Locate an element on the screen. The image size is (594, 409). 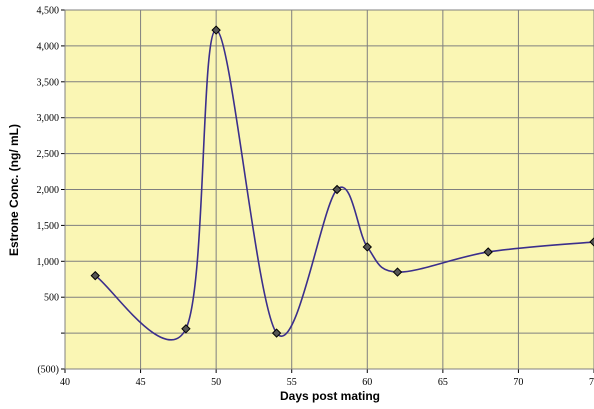
y-tick-label: 3,000 is located at coordinates (48, 118).